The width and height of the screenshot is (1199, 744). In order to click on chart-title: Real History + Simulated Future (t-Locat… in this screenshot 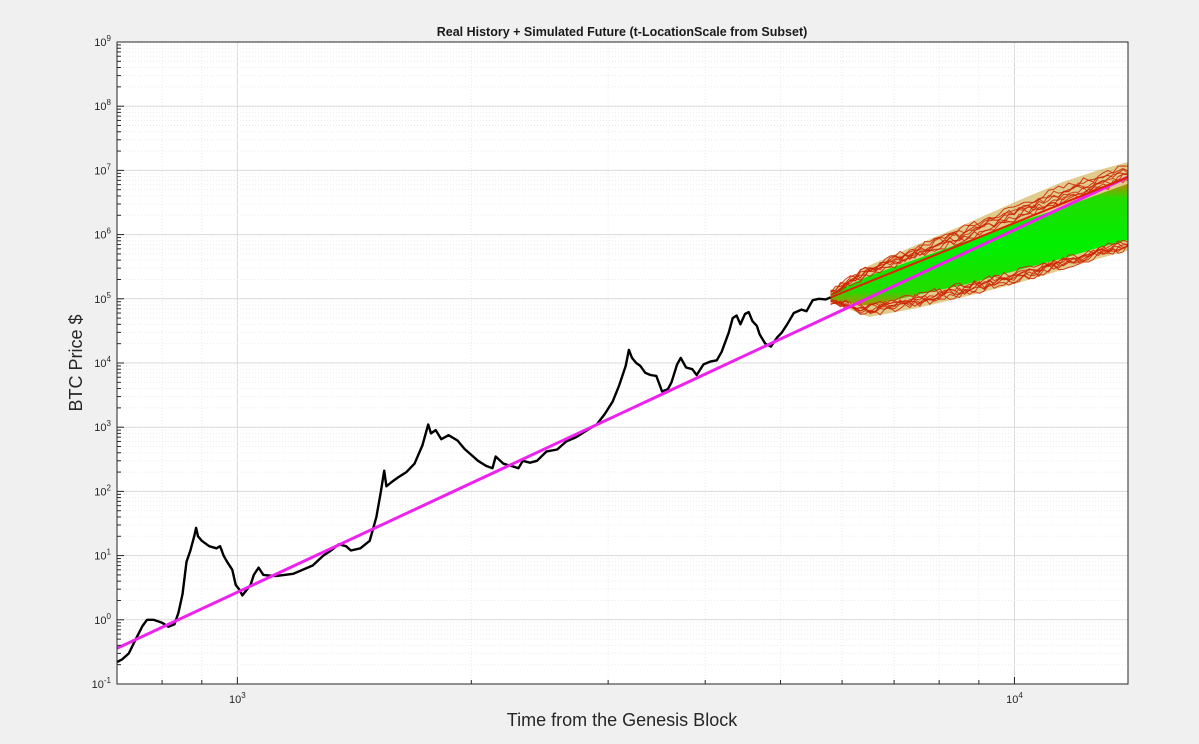, I will do `click(622, 32)`.